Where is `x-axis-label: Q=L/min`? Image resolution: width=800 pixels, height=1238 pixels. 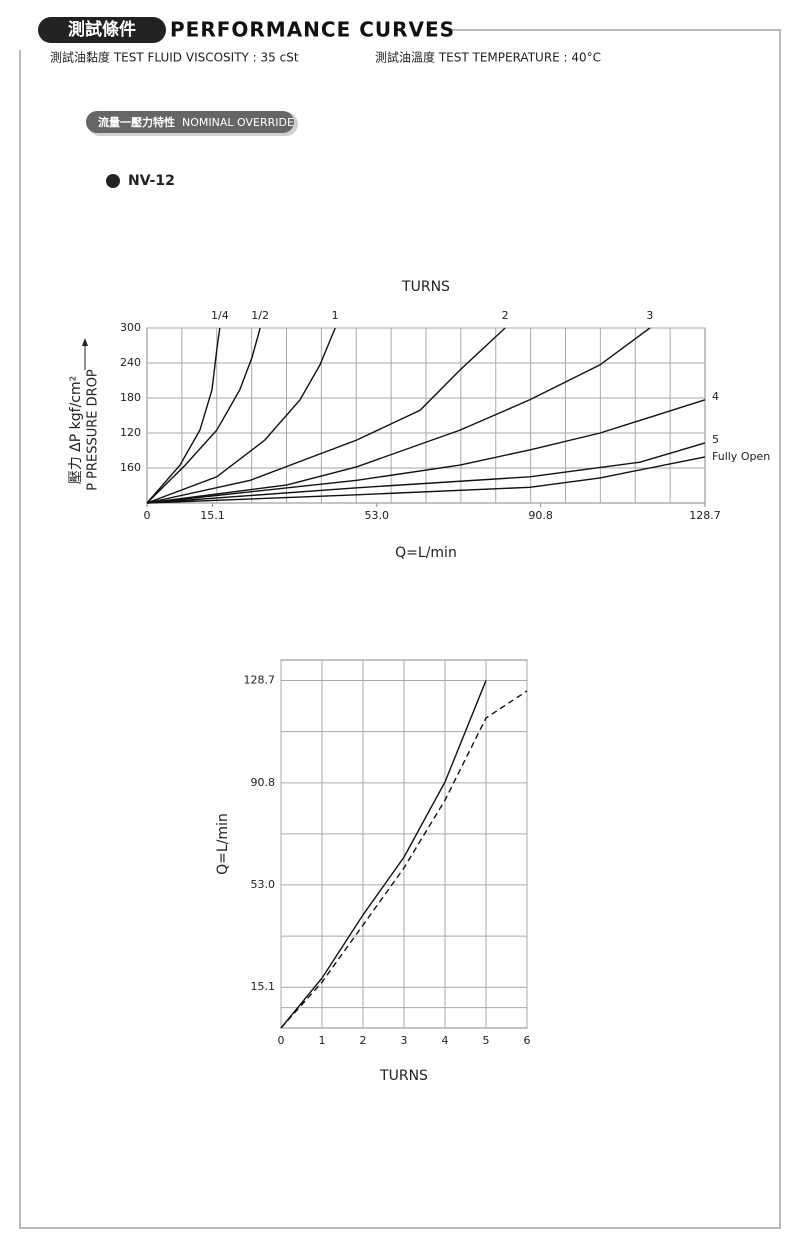 x-axis-label: Q=L/min is located at coordinates (426, 553).